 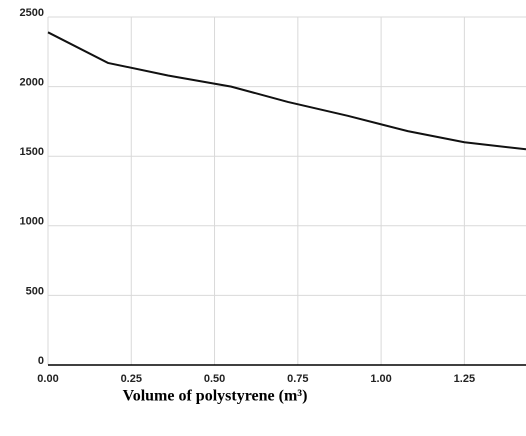 I want to click on x-tick-label: 1.00, so click(x=380, y=379).